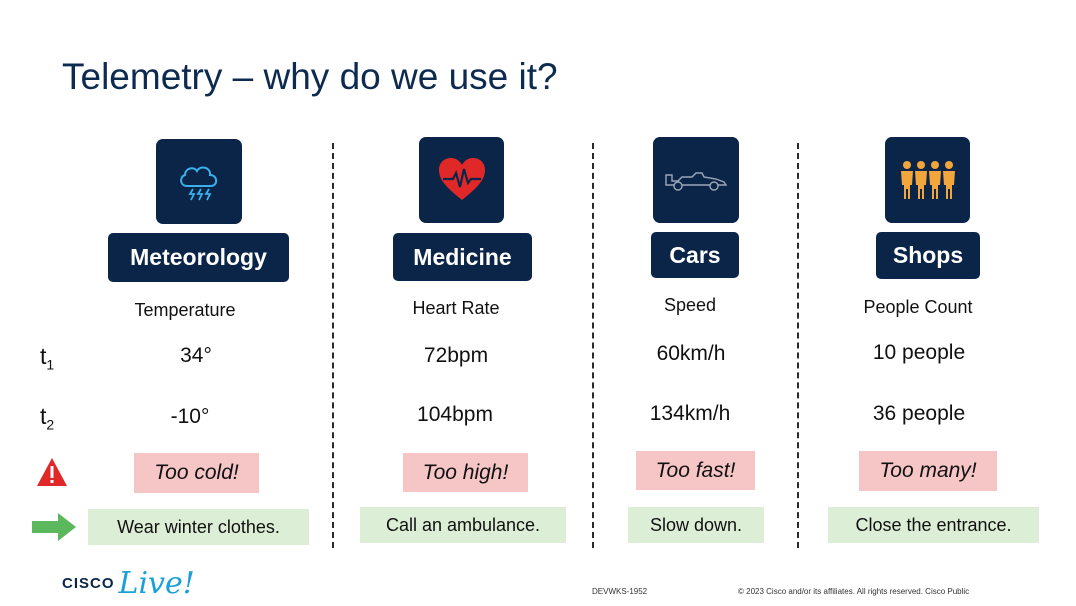 The width and height of the screenshot is (1076, 606). I want to click on row-label-t2: t2, so click(47, 418).